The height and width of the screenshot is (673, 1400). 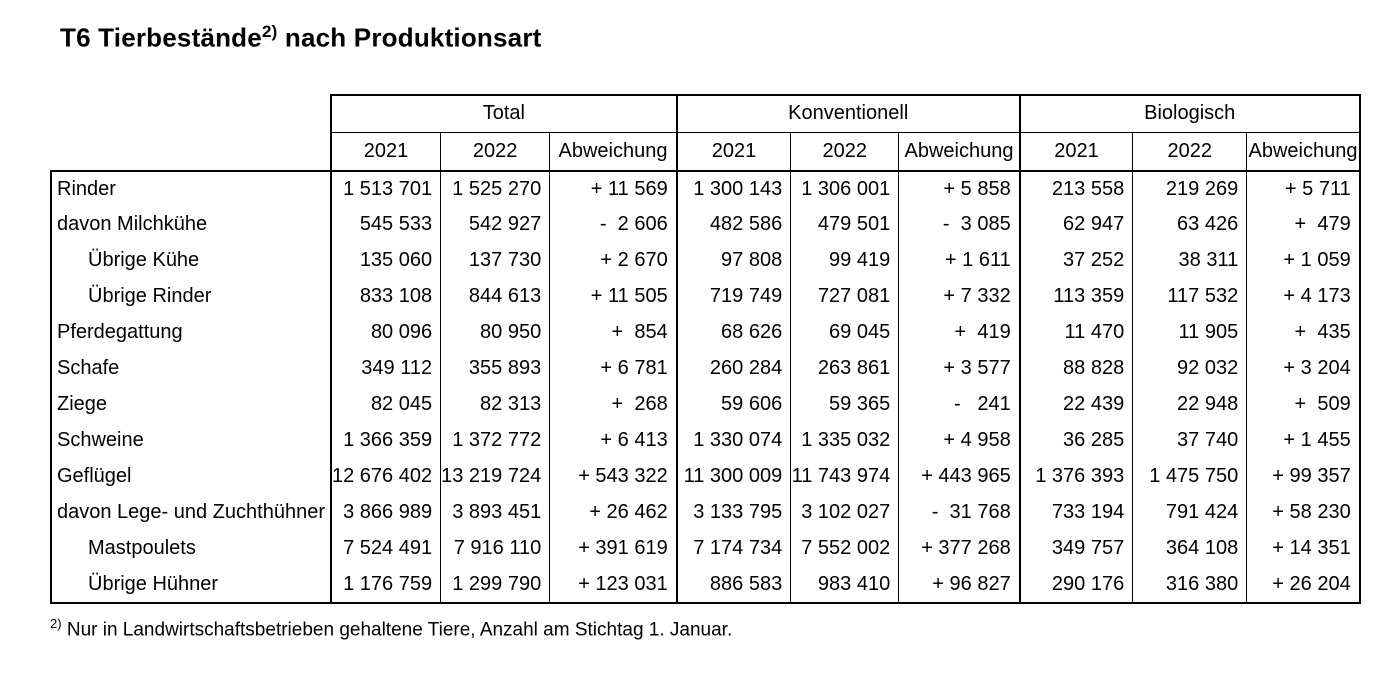 What do you see at coordinates (1076, 585) in the screenshot?
I see `value-cell: 290 176` at bounding box center [1076, 585].